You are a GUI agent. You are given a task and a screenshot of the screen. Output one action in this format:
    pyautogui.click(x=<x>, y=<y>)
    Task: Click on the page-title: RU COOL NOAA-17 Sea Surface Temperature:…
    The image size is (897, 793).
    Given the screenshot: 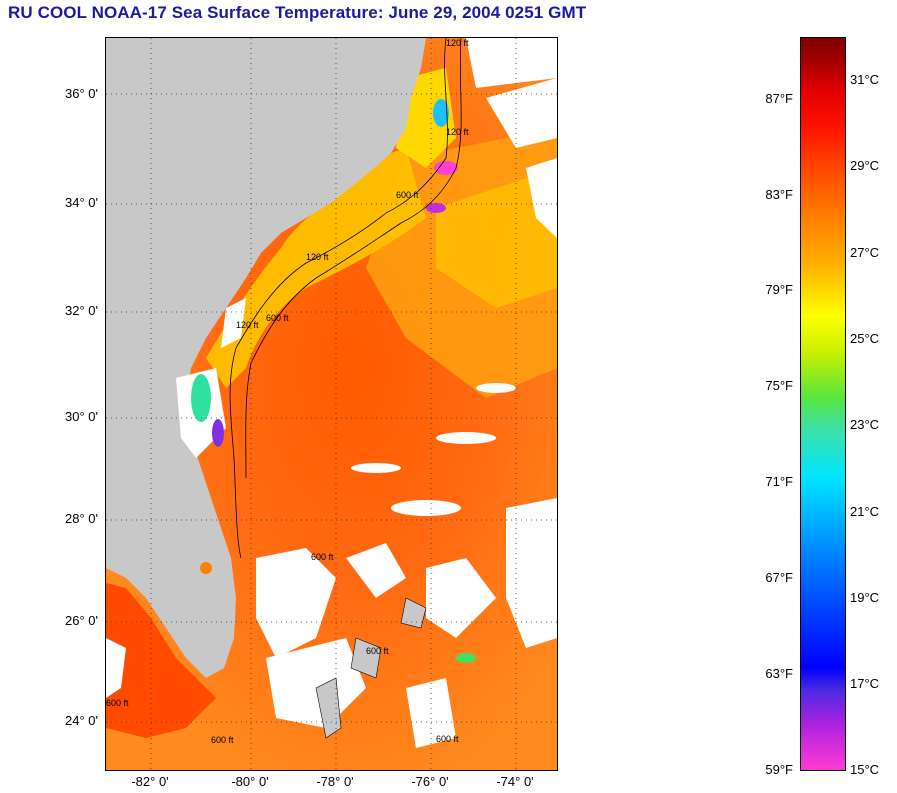 What is the action you would take?
    pyautogui.click(x=297, y=12)
    